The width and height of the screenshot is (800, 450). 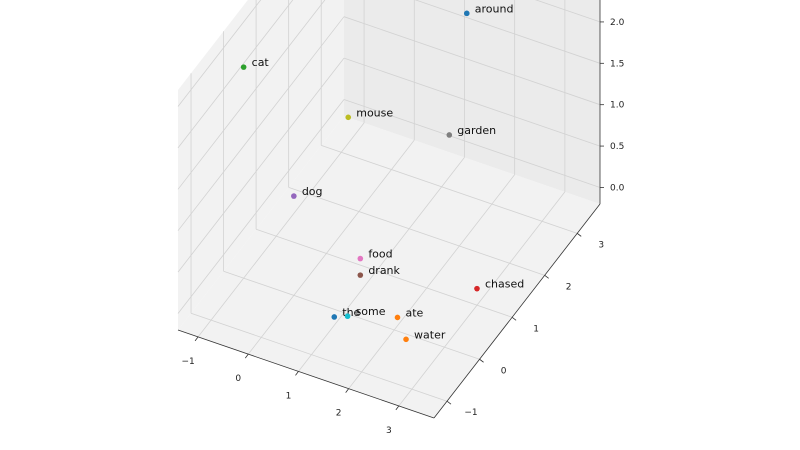 I want to click on z-tick-label: 0.0, so click(x=617, y=188).